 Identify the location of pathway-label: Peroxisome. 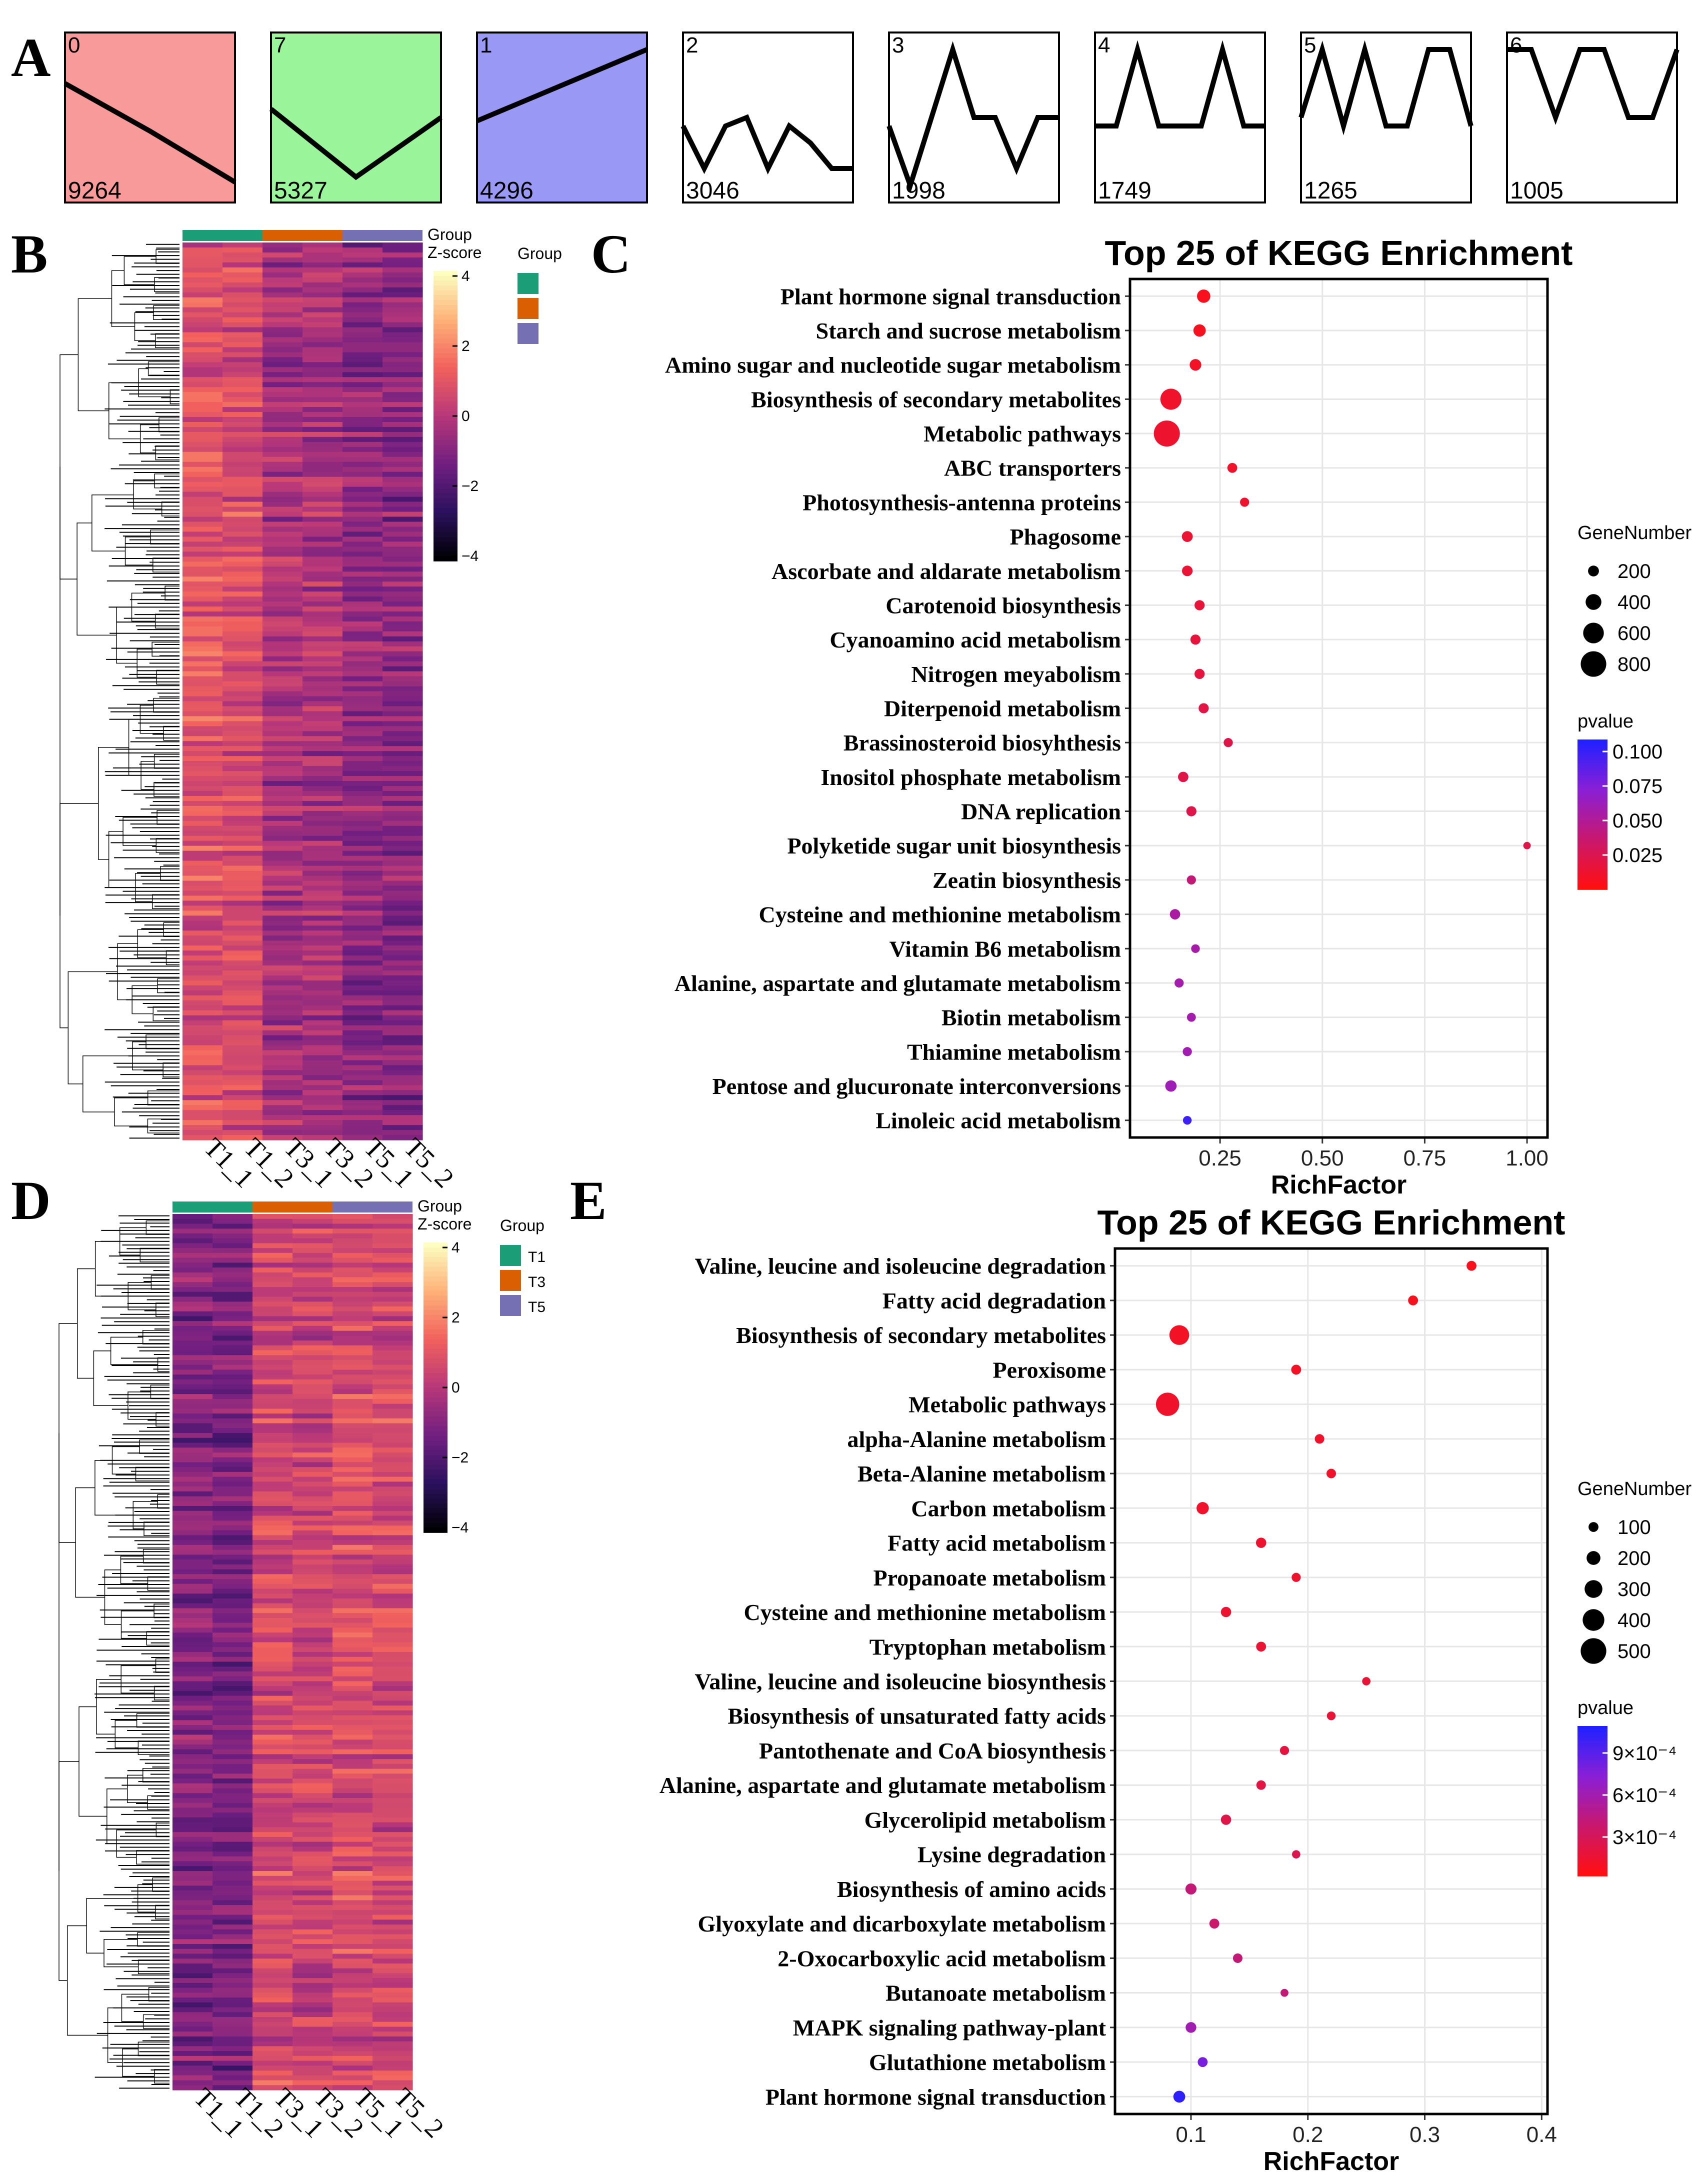
(1049, 1369).